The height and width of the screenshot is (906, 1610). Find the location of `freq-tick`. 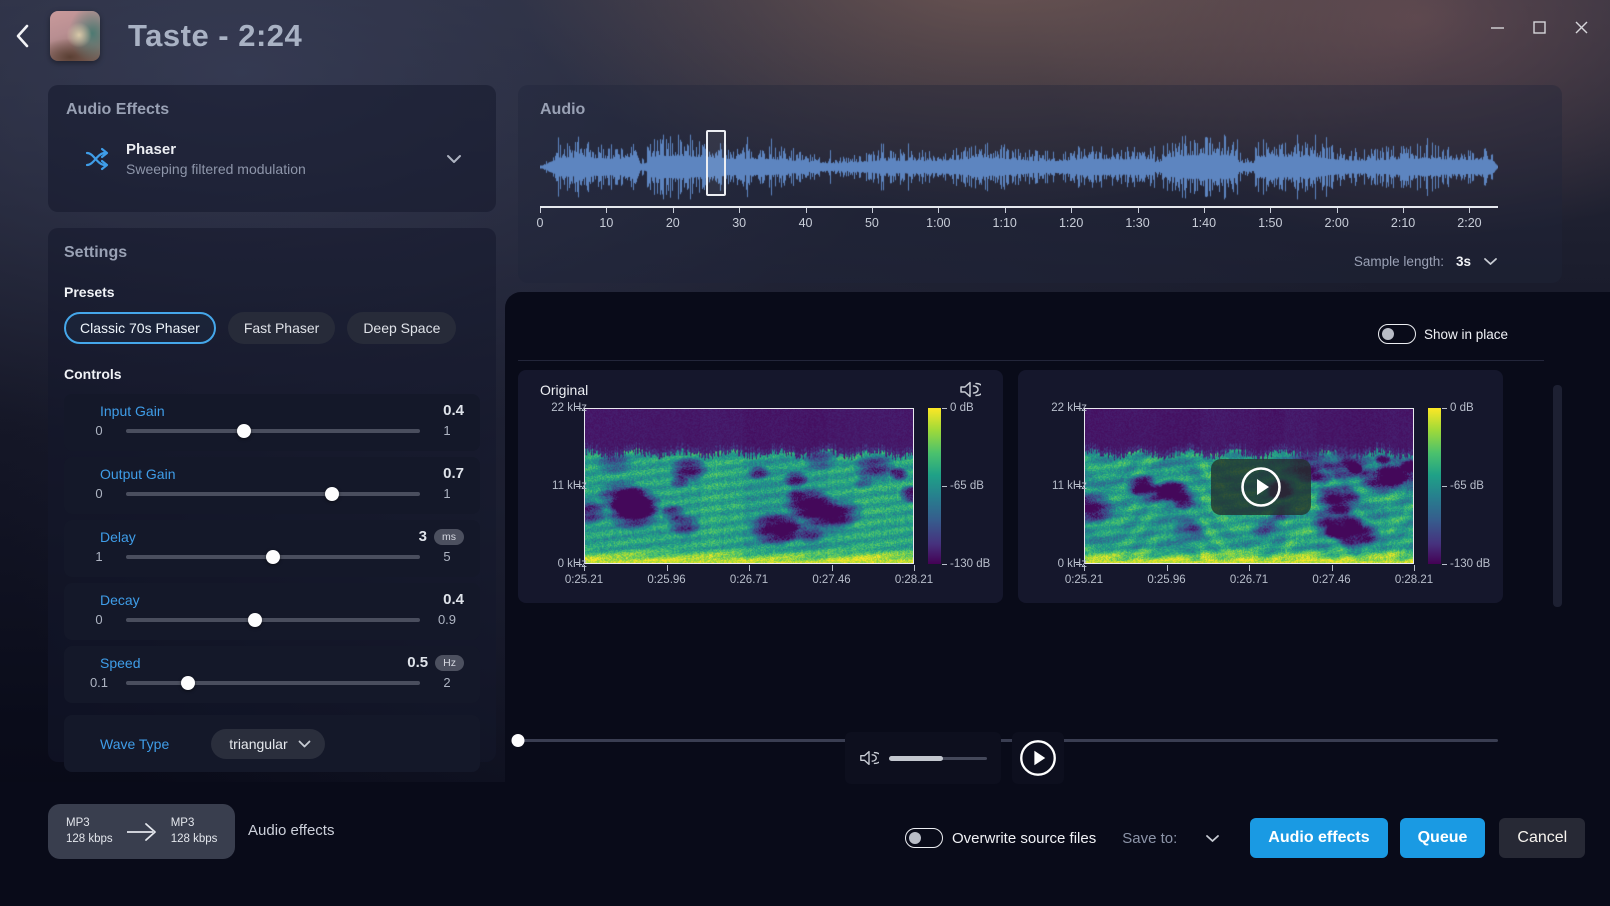

freq-tick is located at coordinates (1079, 486).